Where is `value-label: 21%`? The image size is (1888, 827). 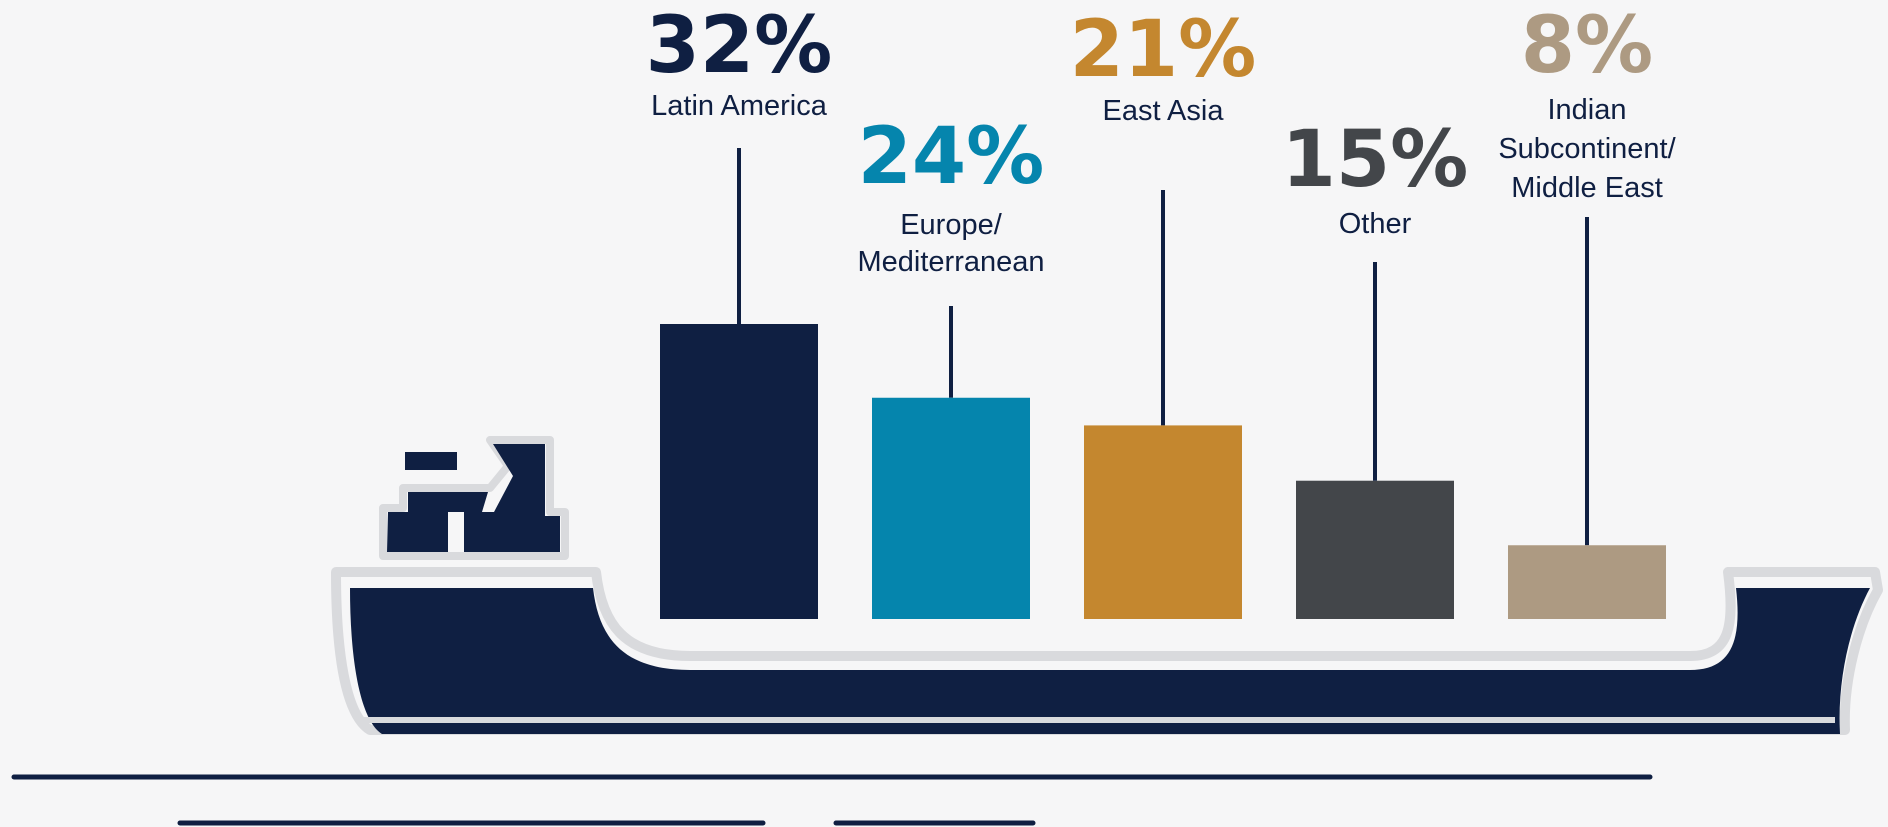 value-label: 21% is located at coordinates (1163, 50).